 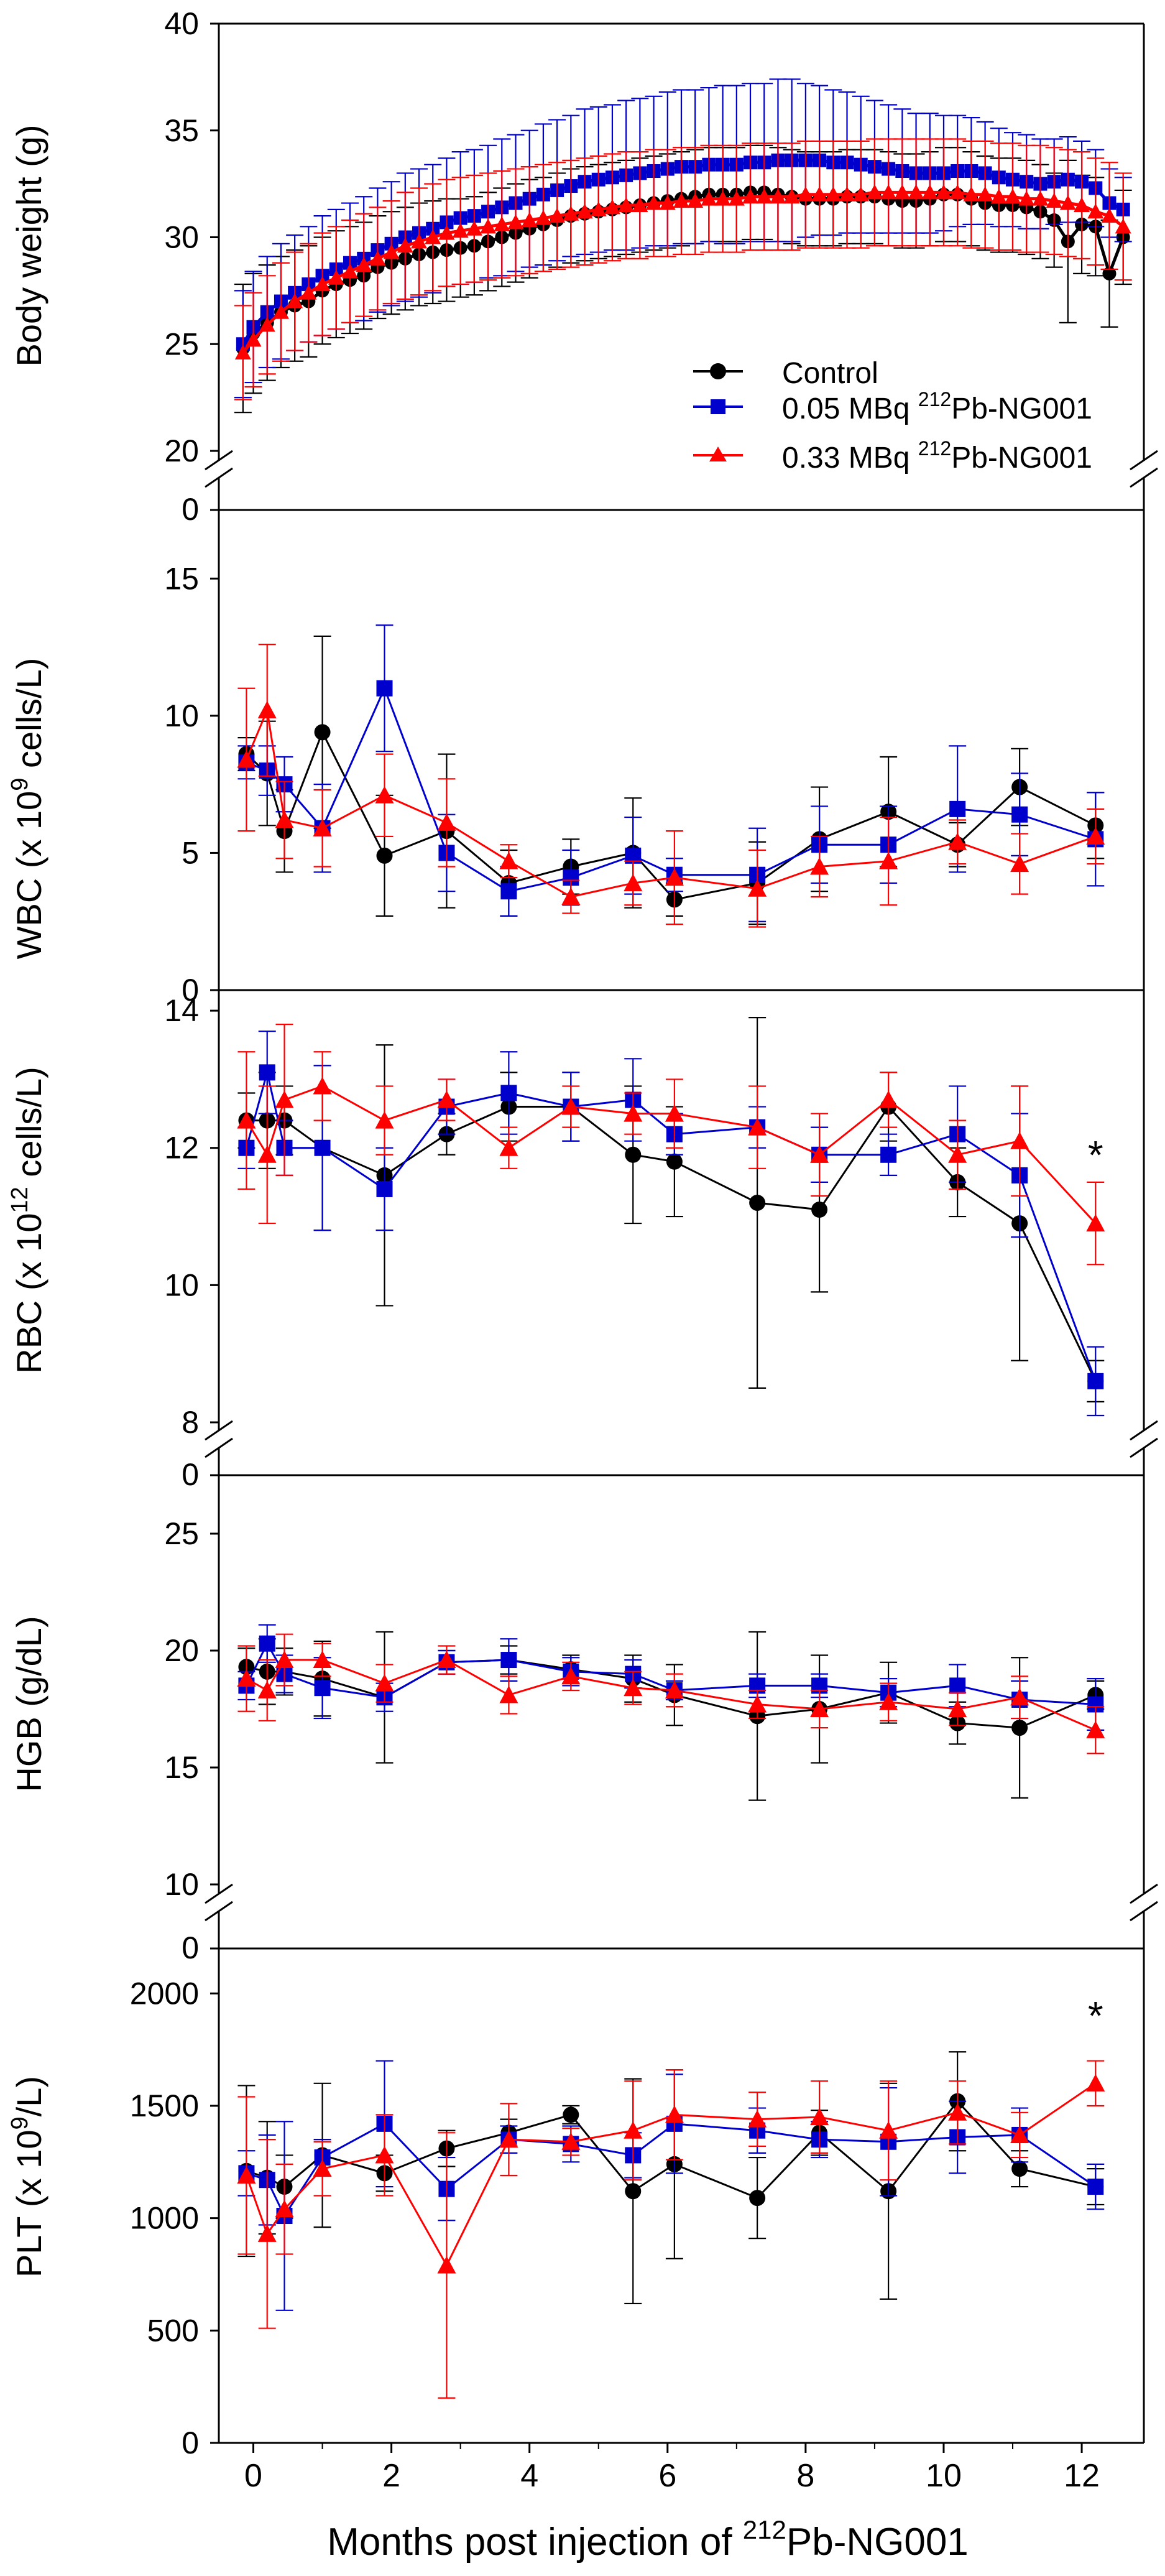 I want to click on y-tick-label: 10, so click(x=181, y=1885).